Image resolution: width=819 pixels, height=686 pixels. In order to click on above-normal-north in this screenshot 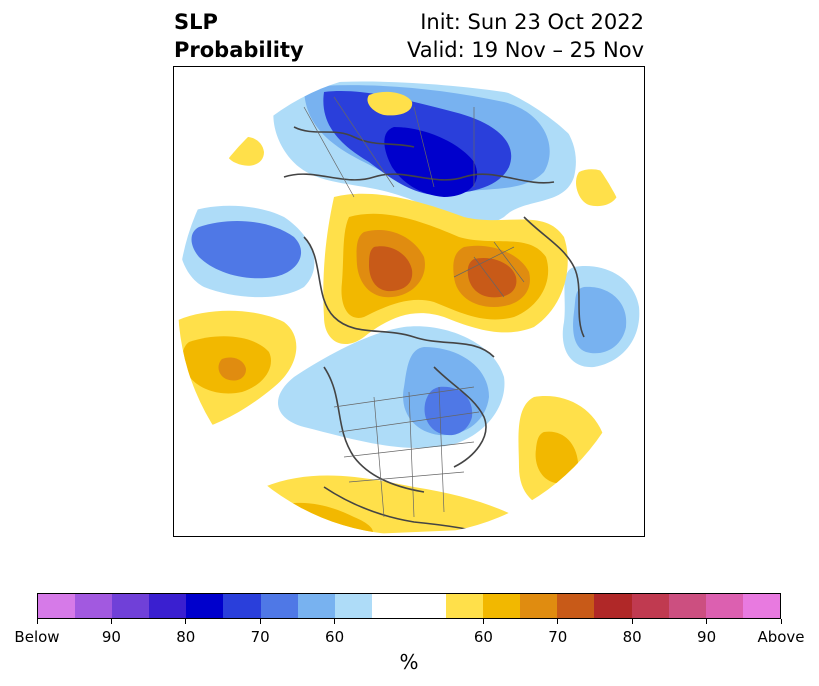, I will do `click(390, 103)`.